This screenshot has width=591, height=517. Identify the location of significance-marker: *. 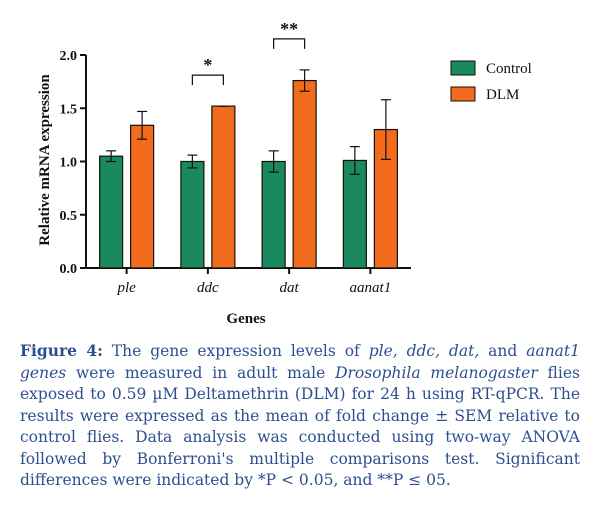
(207, 65).